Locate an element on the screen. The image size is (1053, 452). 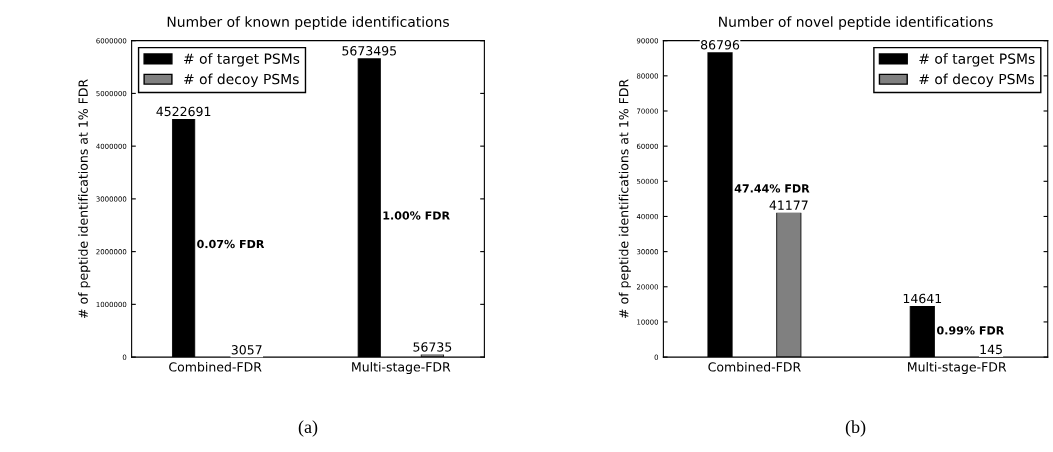
annotation: 0.99% FDR is located at coordinates (971, 330).